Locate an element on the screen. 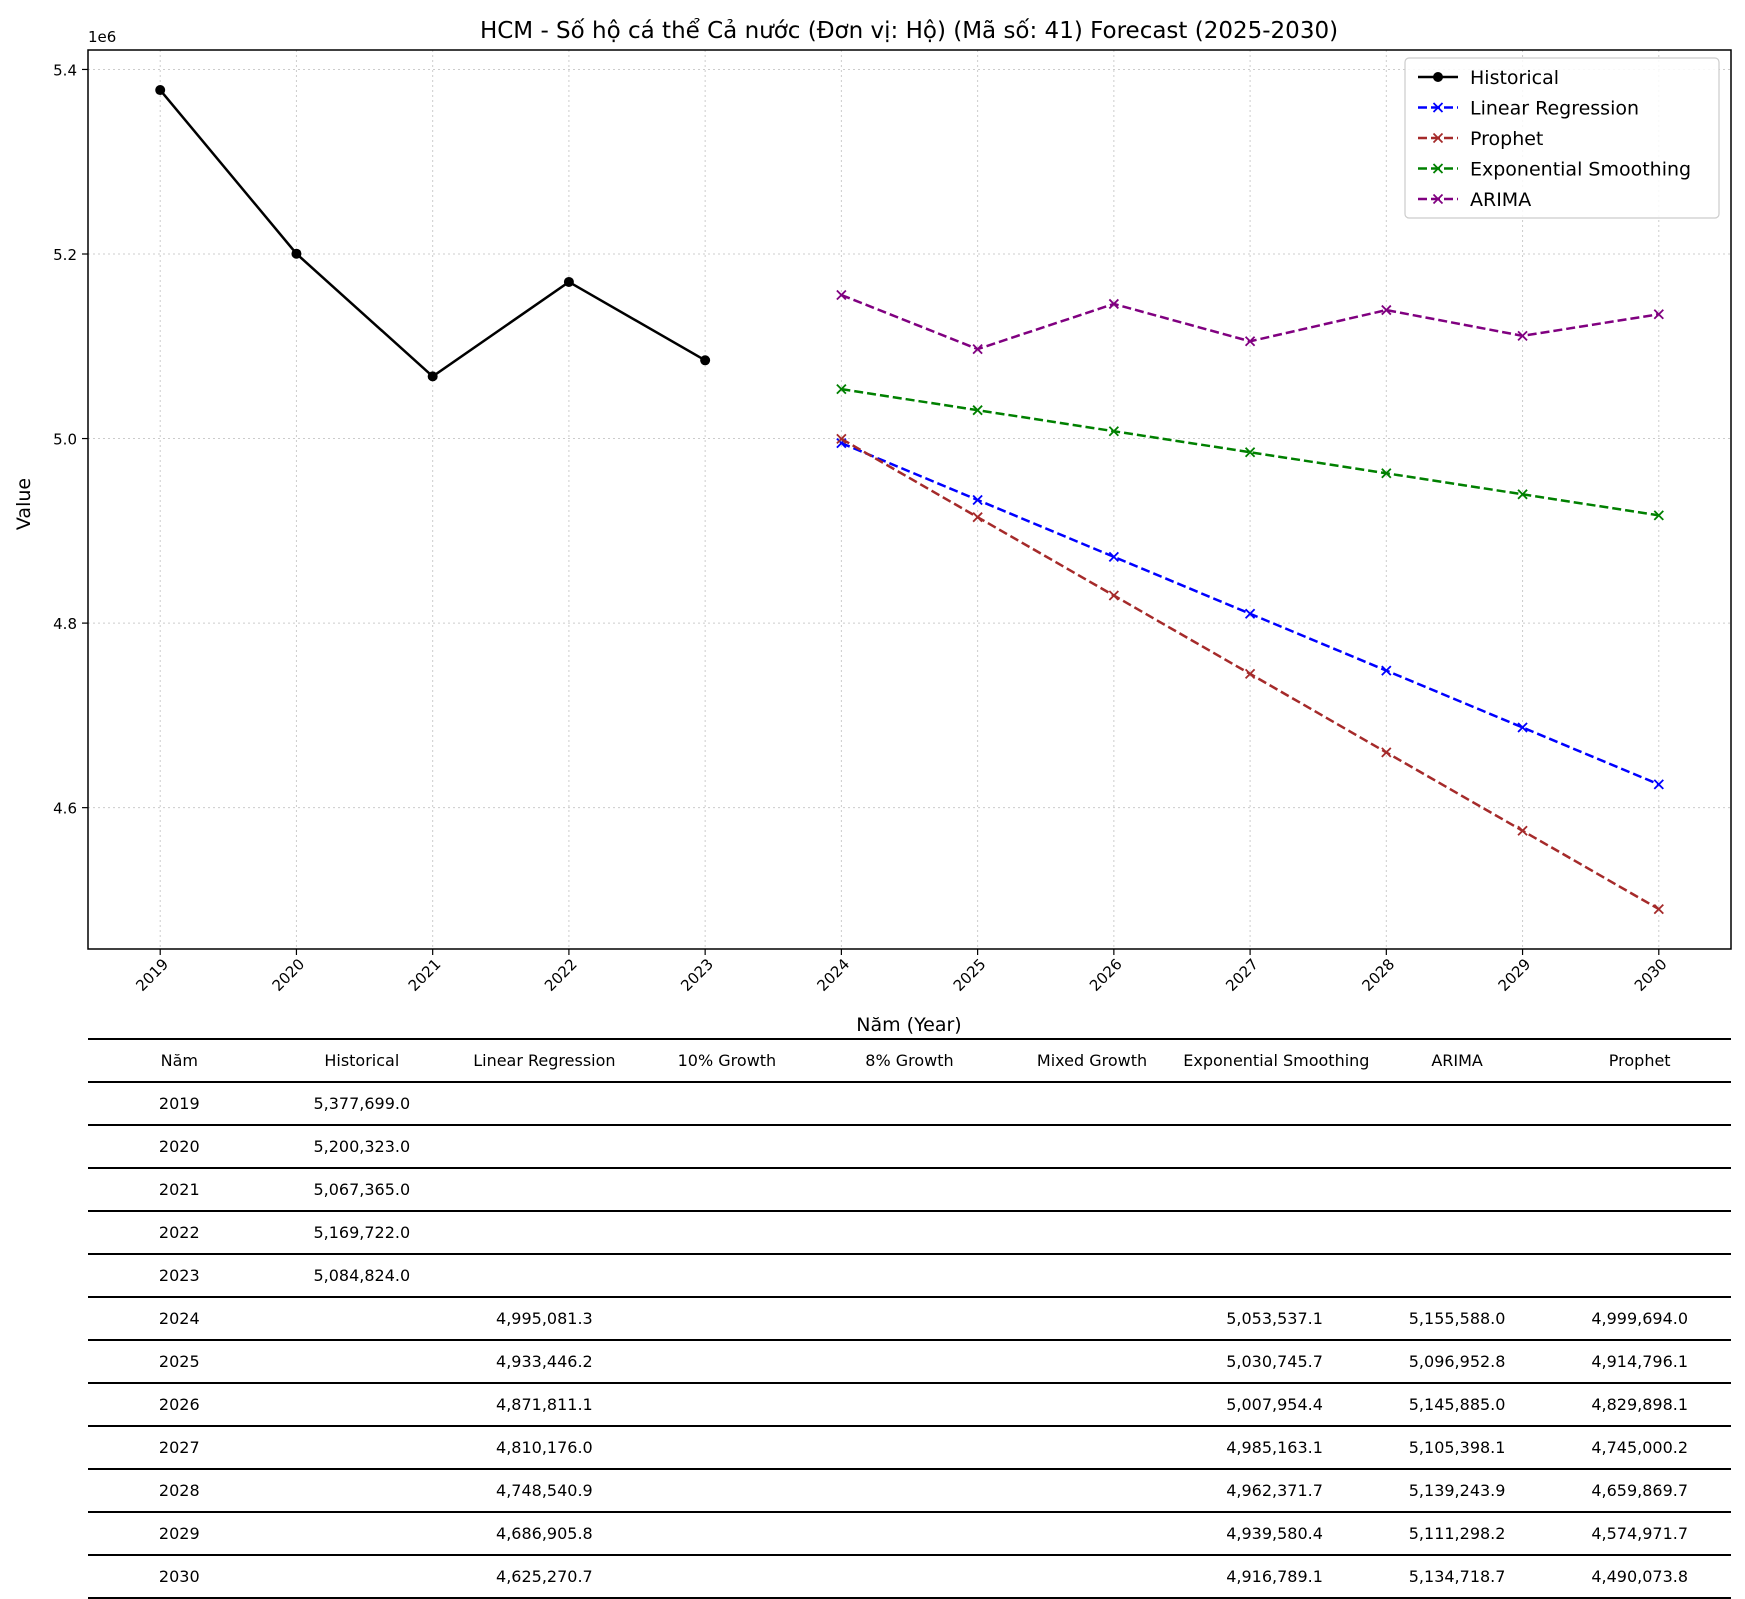 The height and width of the screenshot is (1599, 1745). table-cell: 2019 is located at coordinates (179, 1104).